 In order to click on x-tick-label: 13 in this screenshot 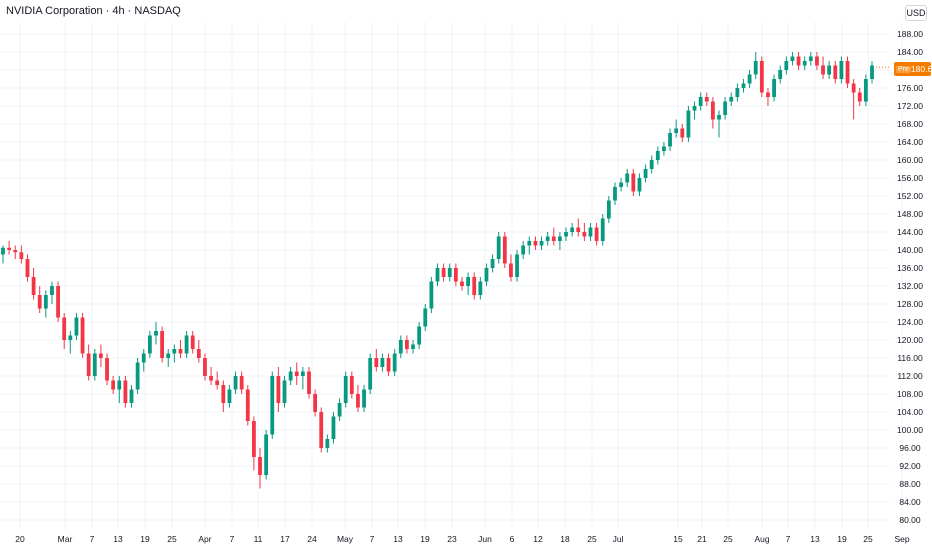, I will do `click(118, 539)`.